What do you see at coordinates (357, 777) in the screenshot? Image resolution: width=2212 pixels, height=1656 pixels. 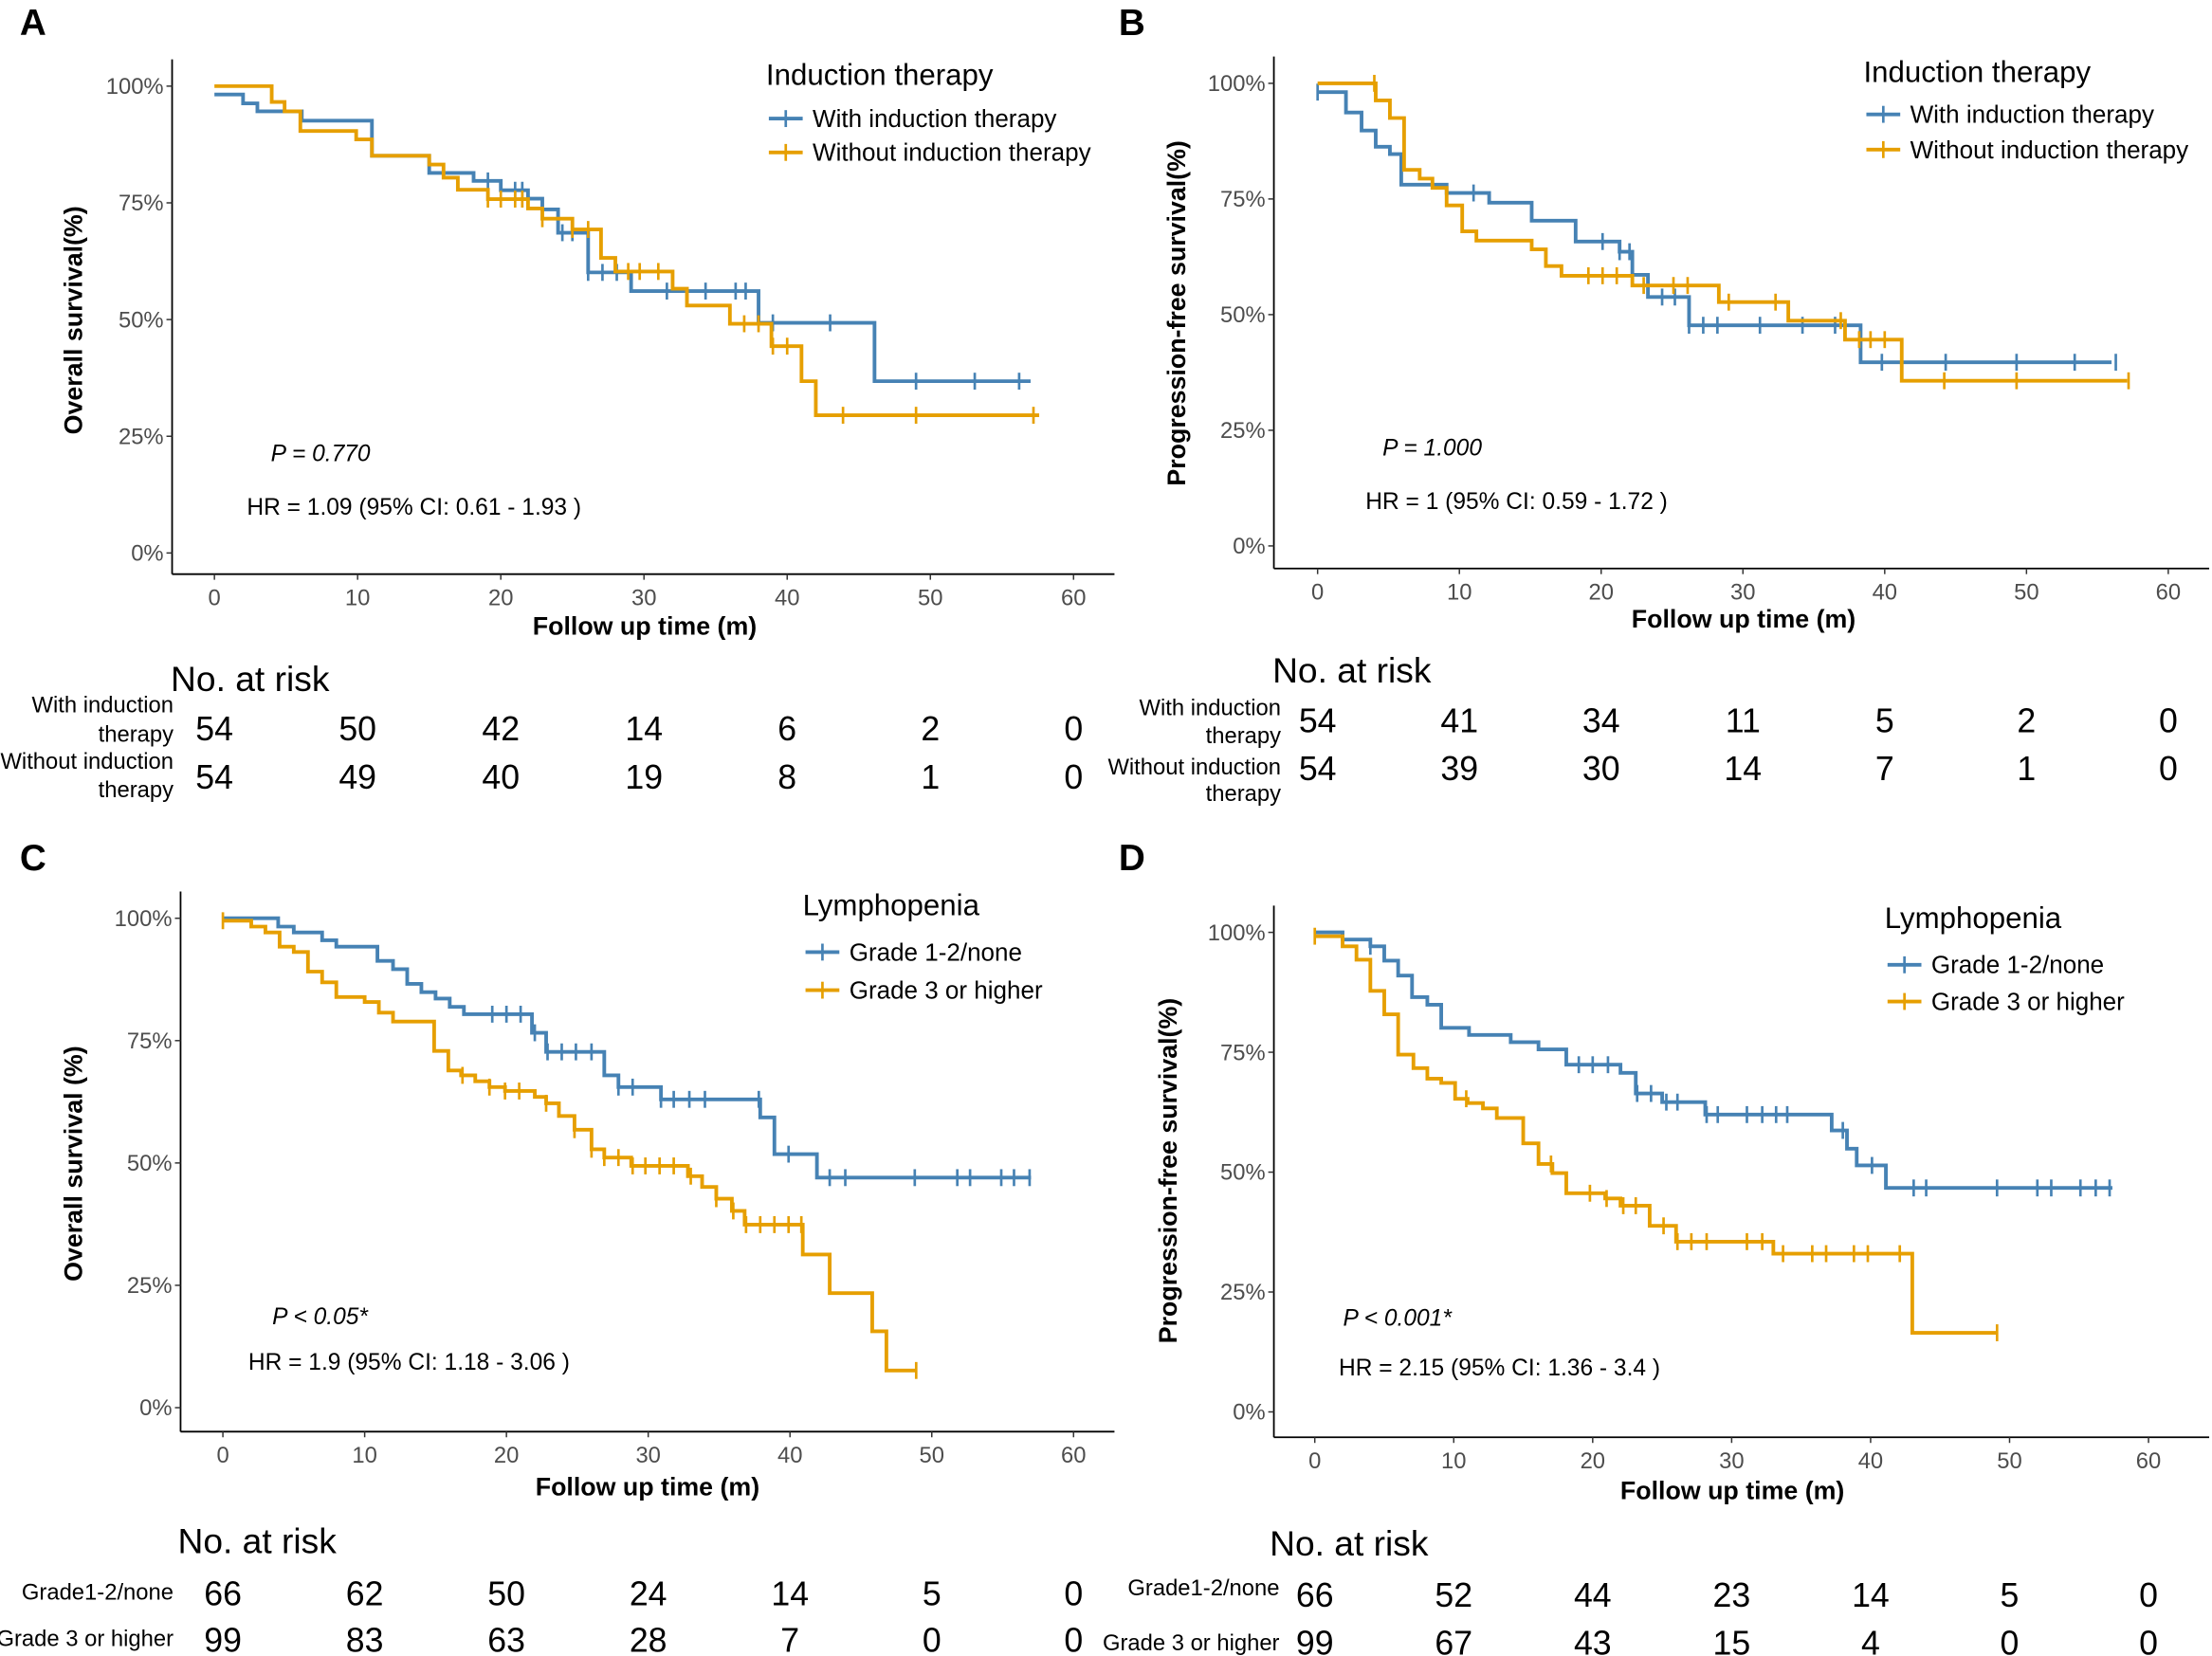 I see `risk-count: 49` at bounding box center [357, 777].